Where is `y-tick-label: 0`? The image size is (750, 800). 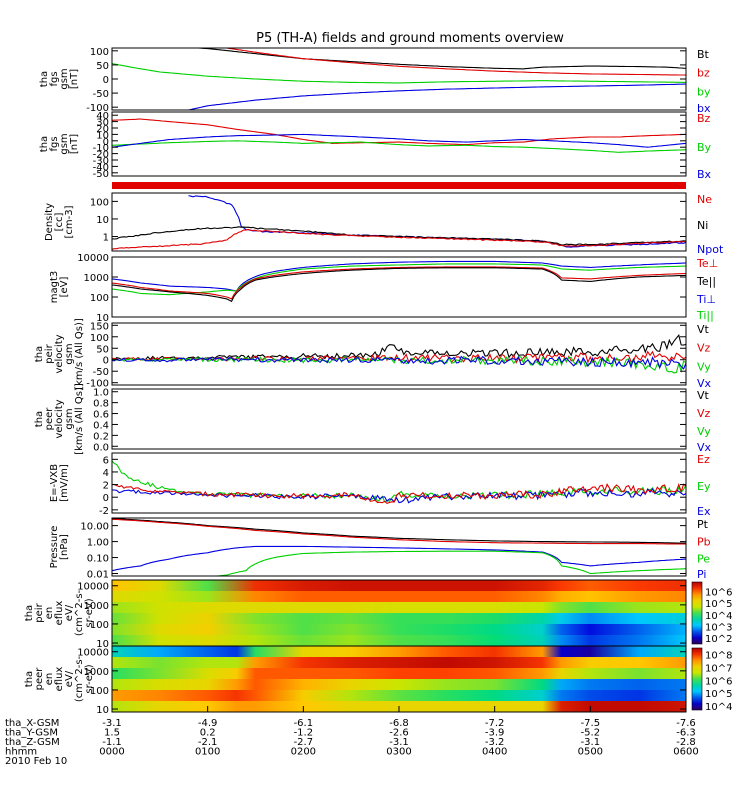
y-tick-label: 0 is located at coordinates (106, 80).